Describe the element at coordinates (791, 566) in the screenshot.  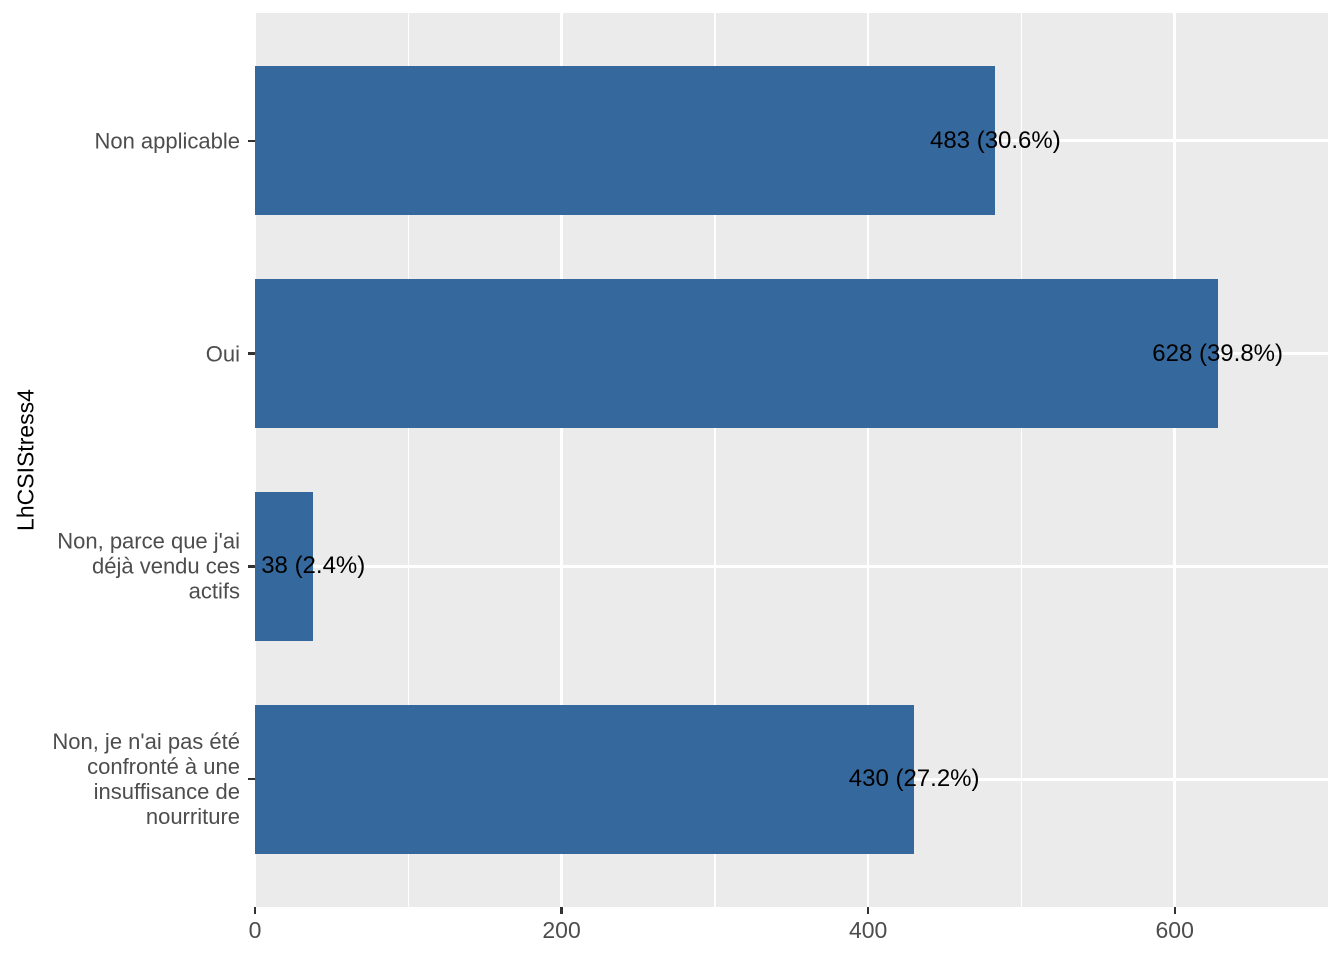
I see `category-gridline` at that location.